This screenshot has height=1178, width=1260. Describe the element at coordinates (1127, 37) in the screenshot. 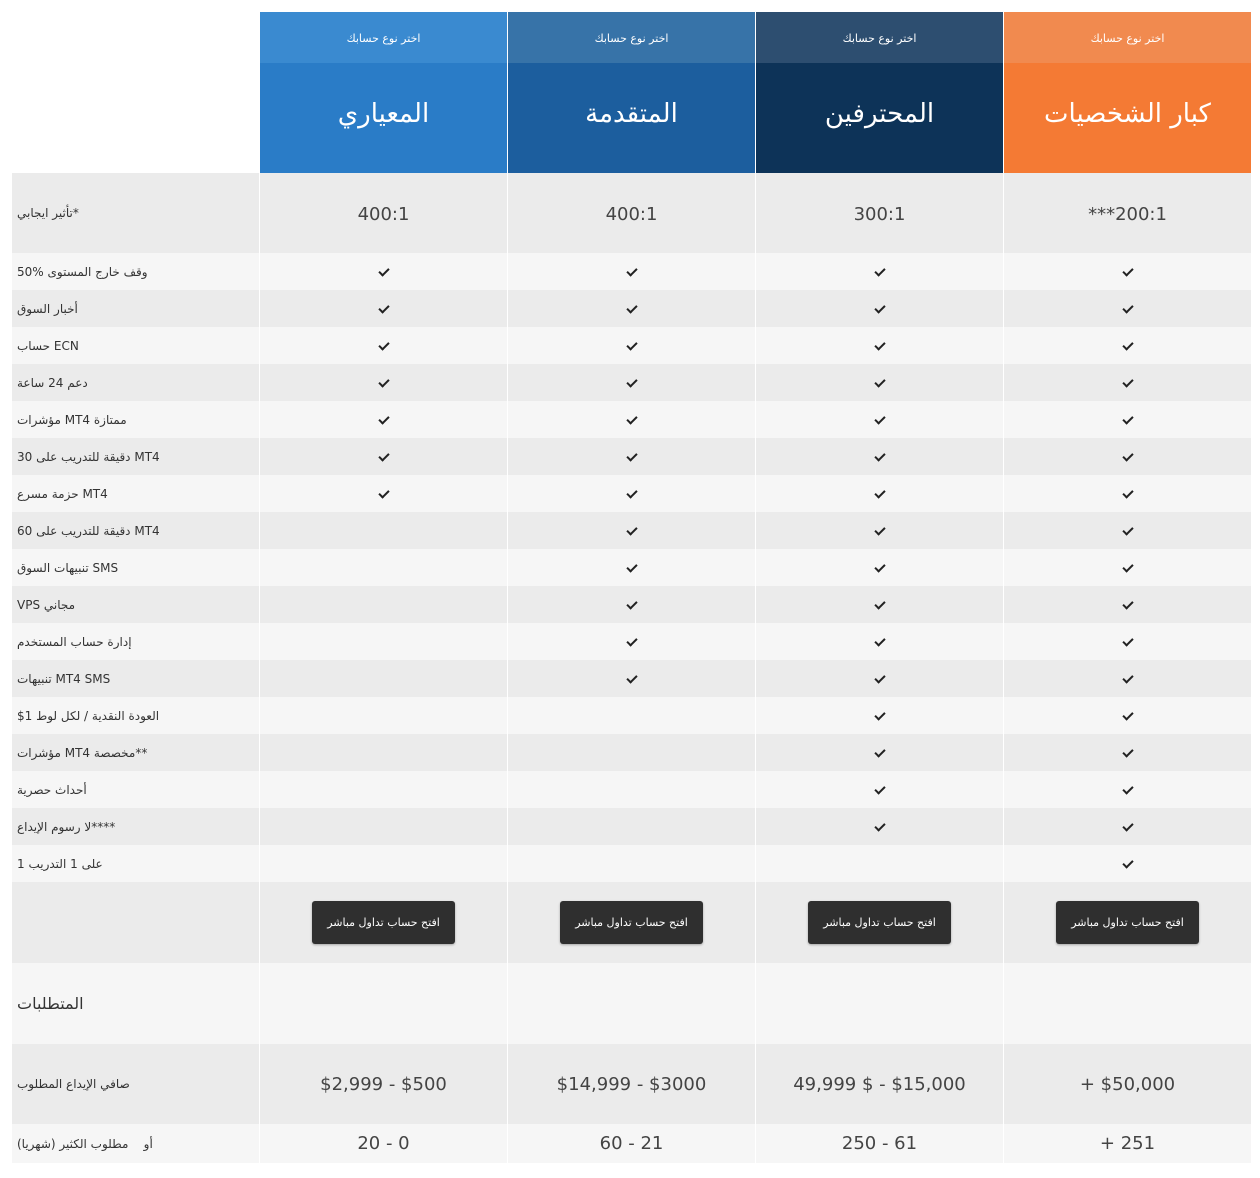

I see `choose-vip-link: اختر نوع حسابك` at that location.